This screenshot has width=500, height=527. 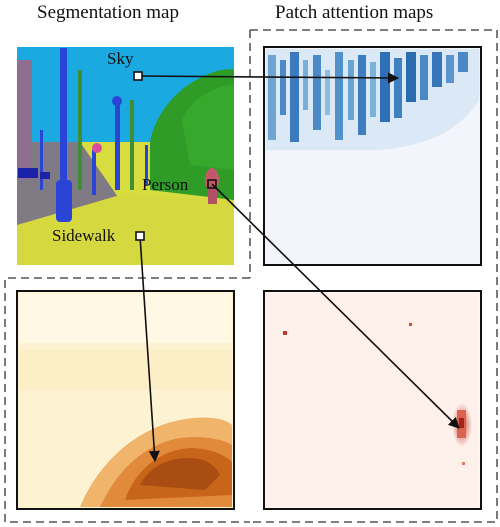 I want to click on sidewalk-arrow, so click(x=149, y=349).